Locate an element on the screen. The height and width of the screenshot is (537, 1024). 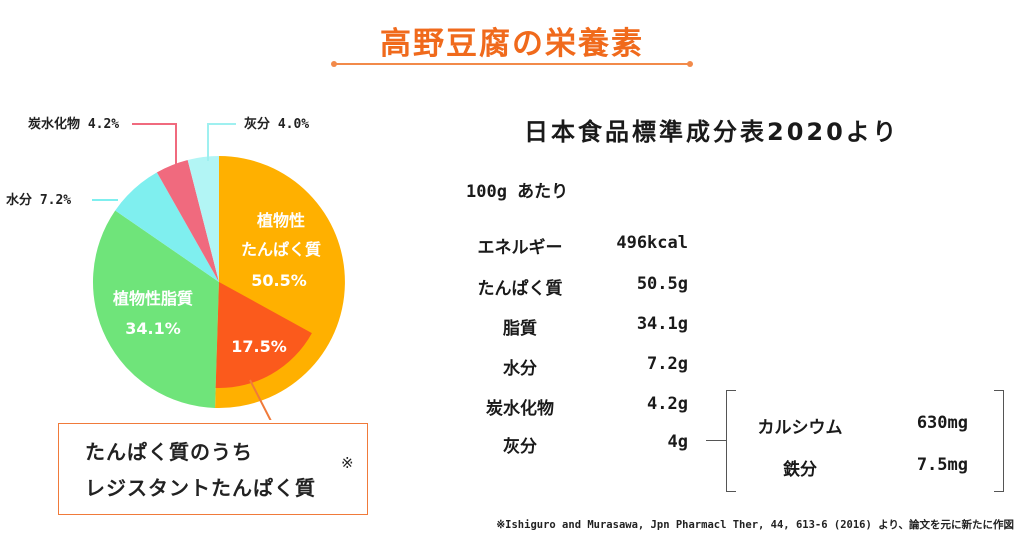
slice-carbohydrate is located at coordinates (187, 220).